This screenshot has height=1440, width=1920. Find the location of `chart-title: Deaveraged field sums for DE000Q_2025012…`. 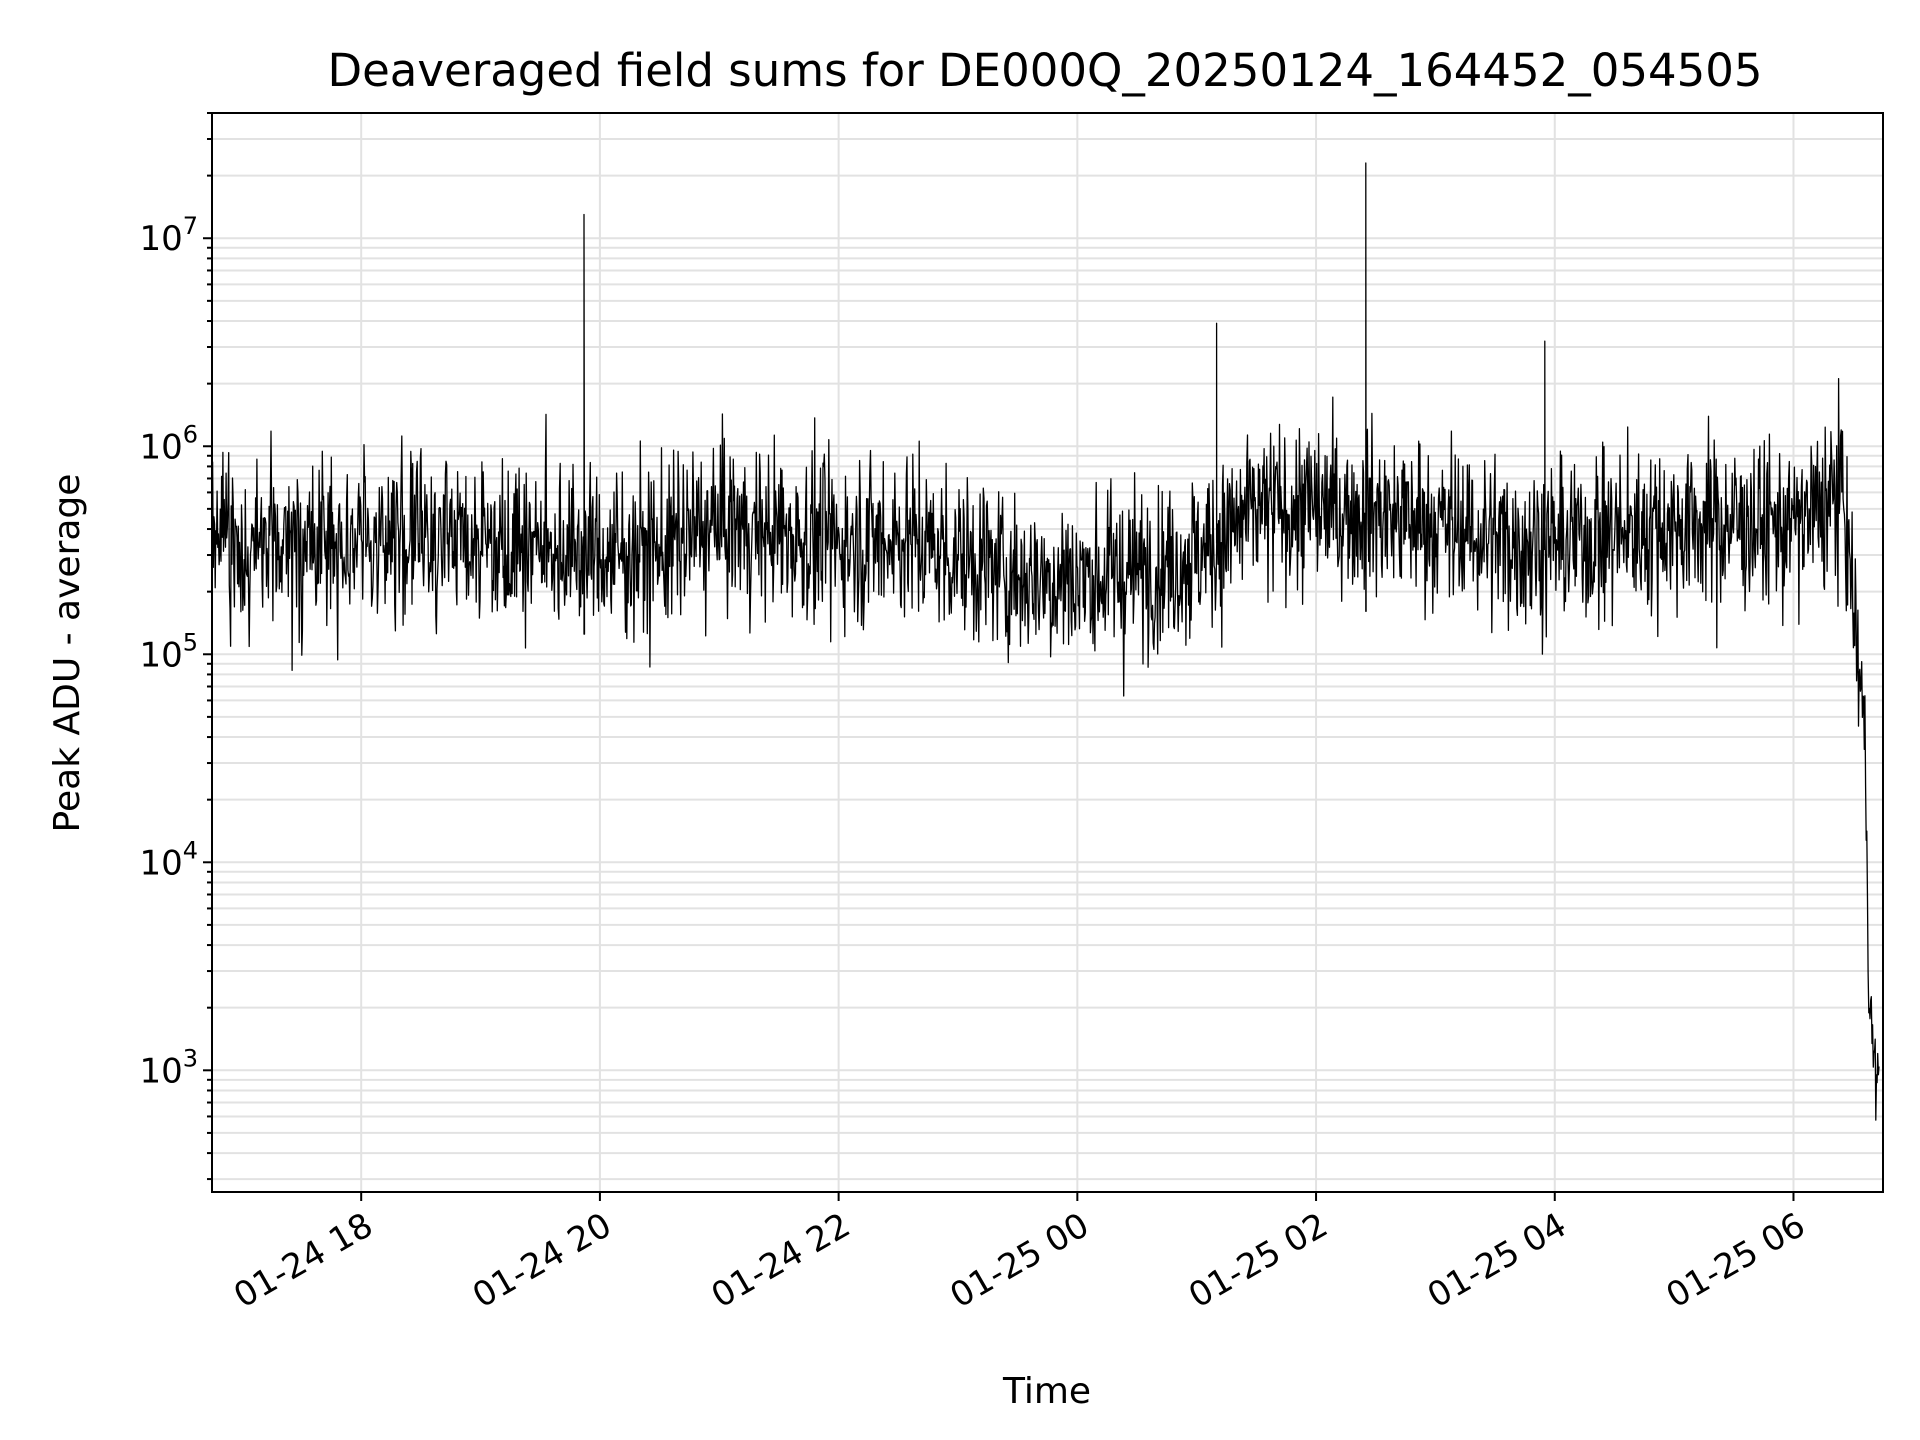

chart-title: Deaveraged field sums for DE000Q_2025012… is located at coordinates (1044, 70).